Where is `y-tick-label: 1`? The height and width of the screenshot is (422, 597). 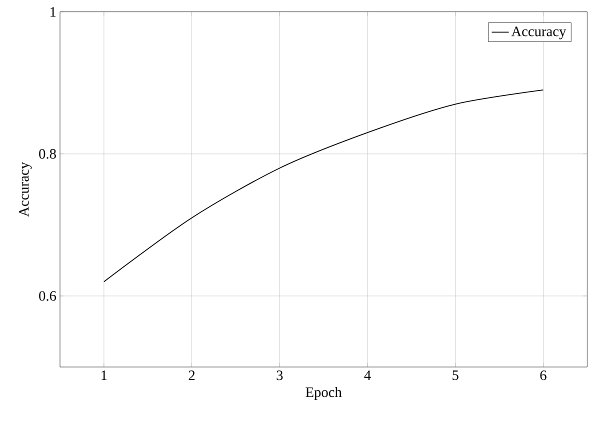
y-tick-label: 1 is located at coordinates (53, 12).